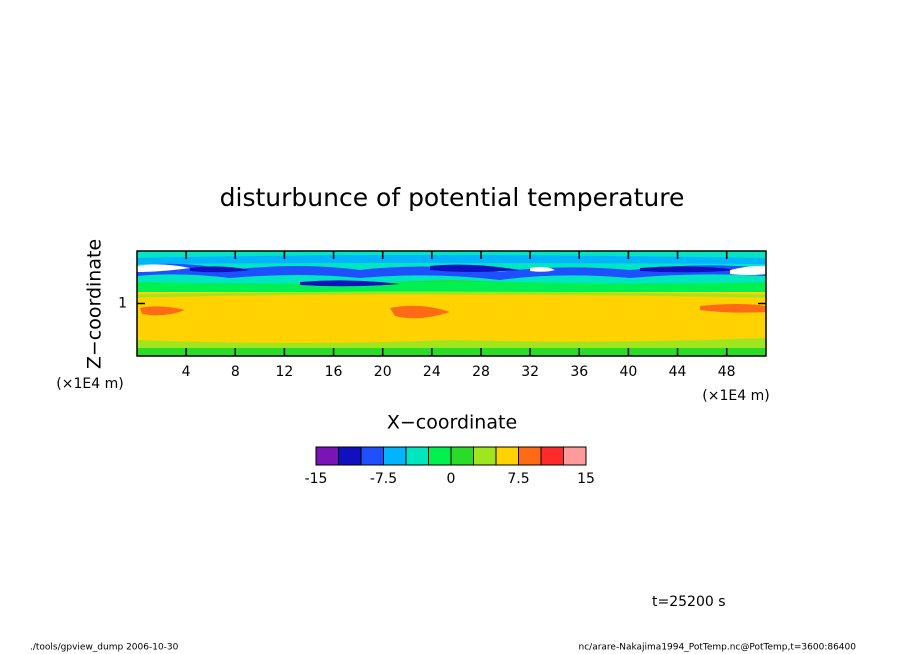 This screenshot has width=904, height=654. Describe the element at coordinates (285, 372) in the screenshot. I see `x-tick-label: 12` at that location.